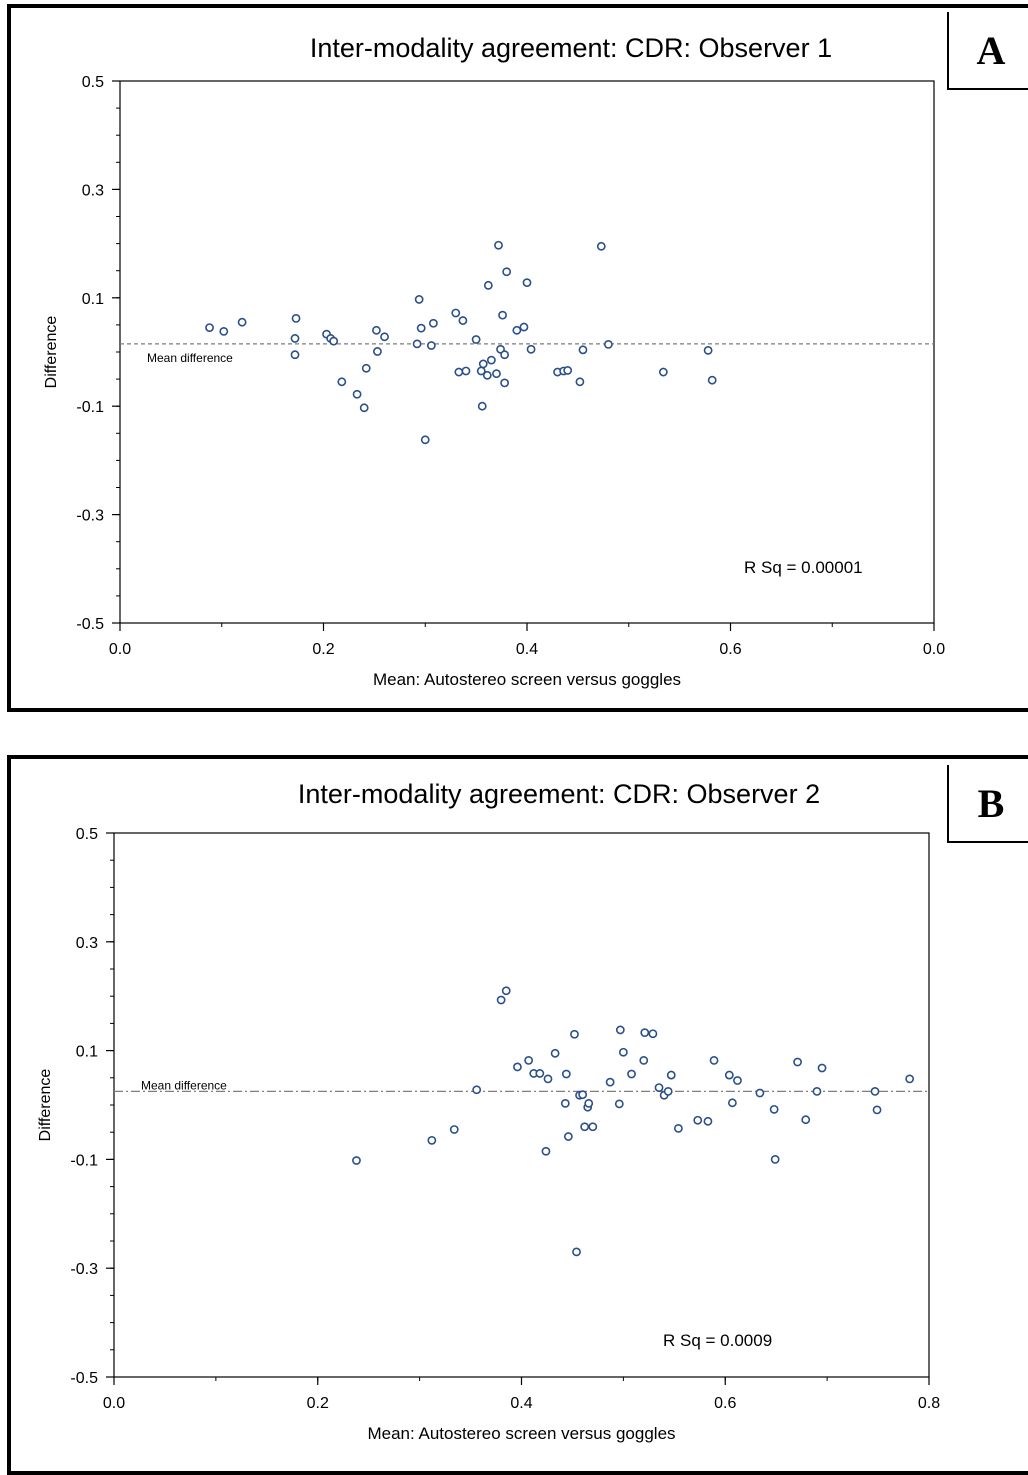 This screenshot has width=1028, height=1475. I want to click on chart-b-y-axis-label: Difference, so click(45, 1105).